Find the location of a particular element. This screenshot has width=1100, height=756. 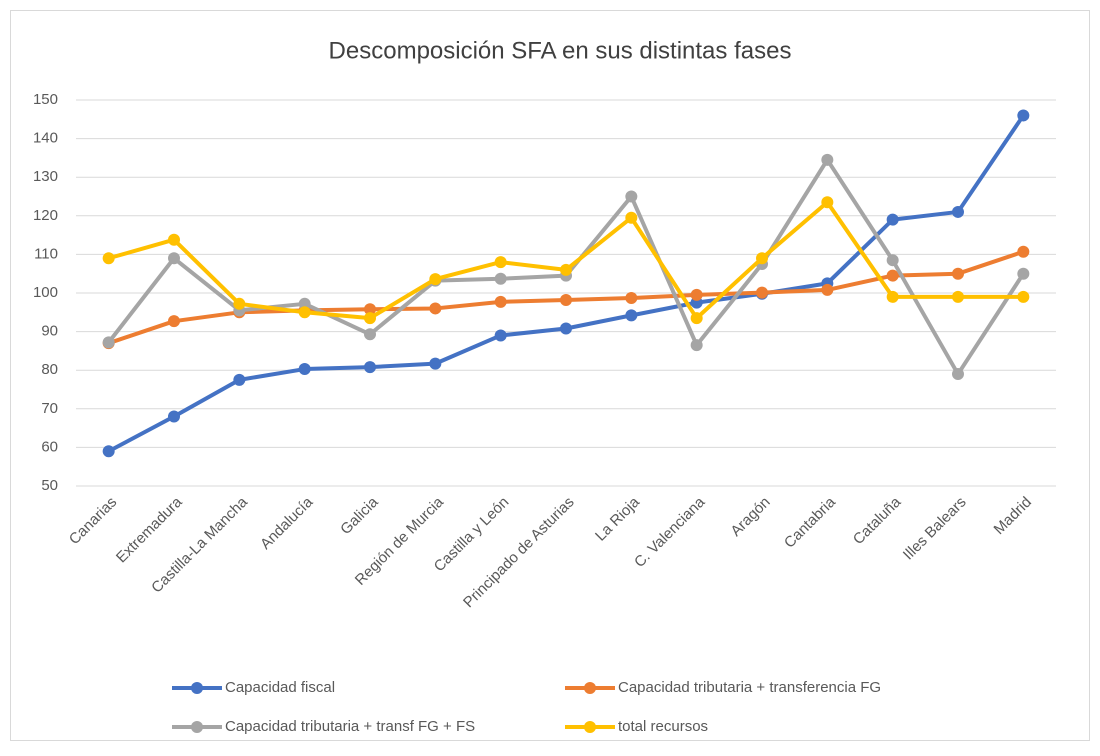

y-tick-label: 130 is located at coordinates (45, 176).